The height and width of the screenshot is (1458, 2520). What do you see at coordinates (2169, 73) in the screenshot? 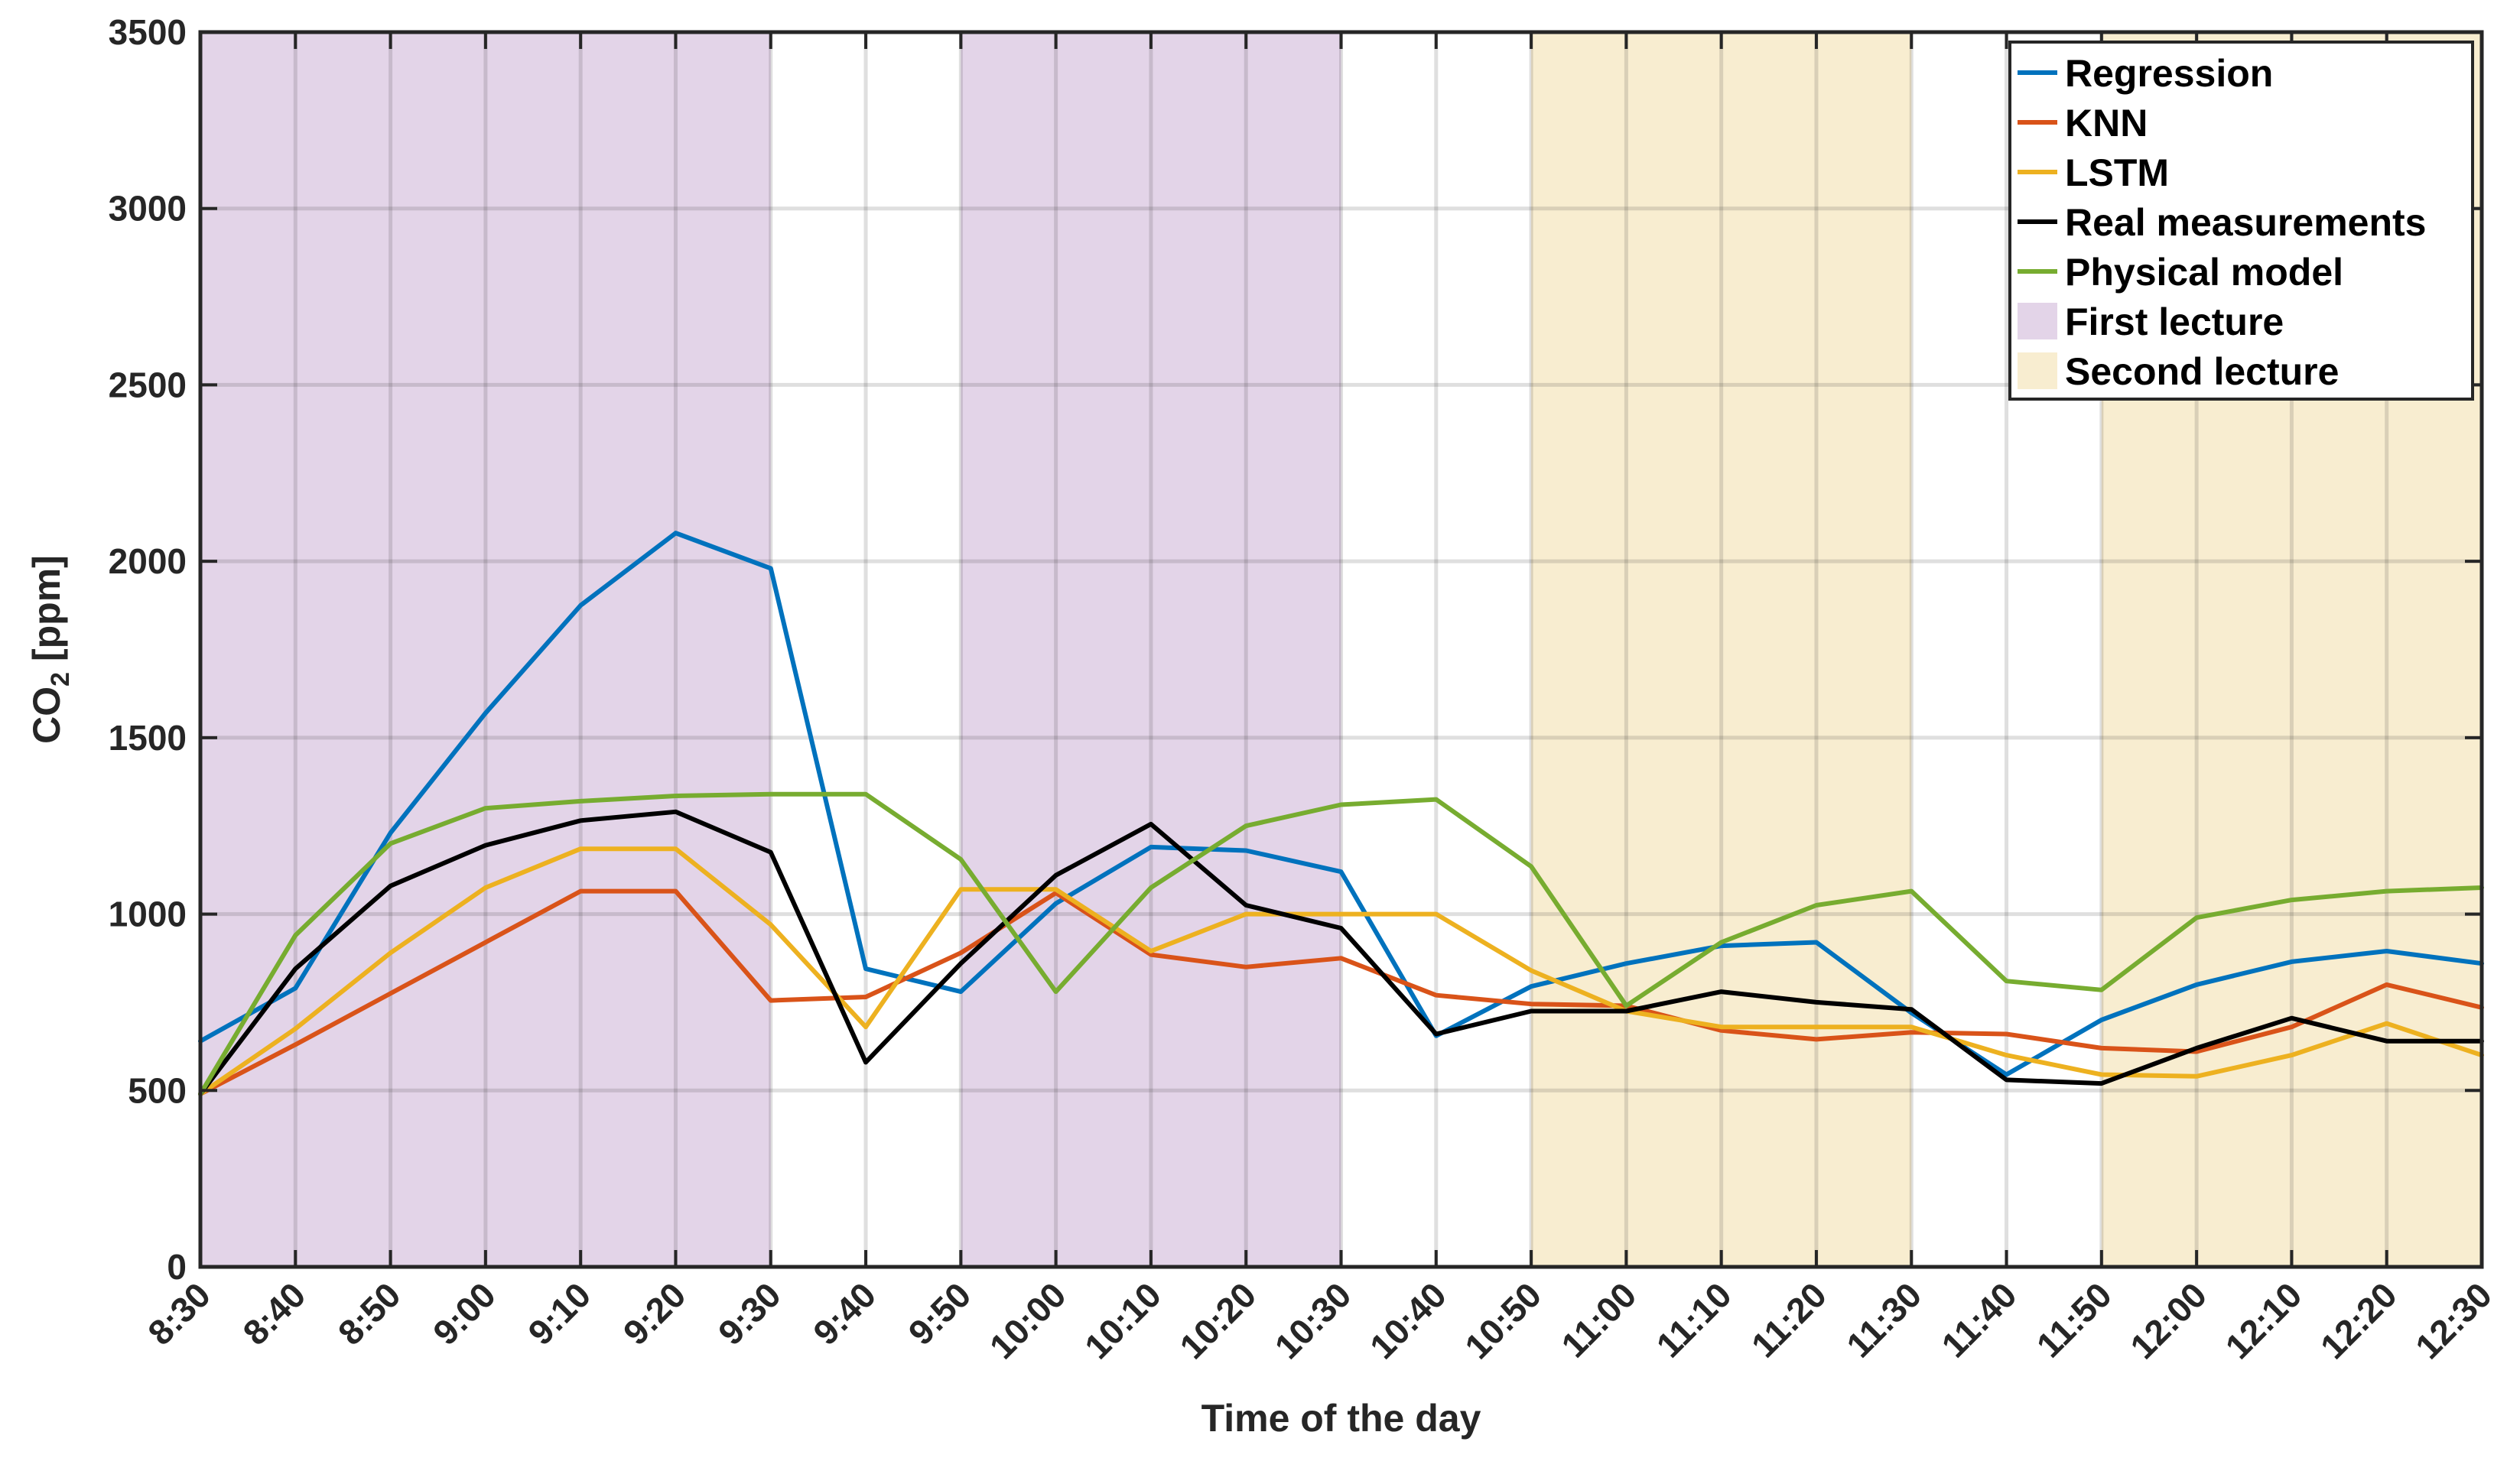
I see `legend-label: Regression` at bounding box center [2169, 73].